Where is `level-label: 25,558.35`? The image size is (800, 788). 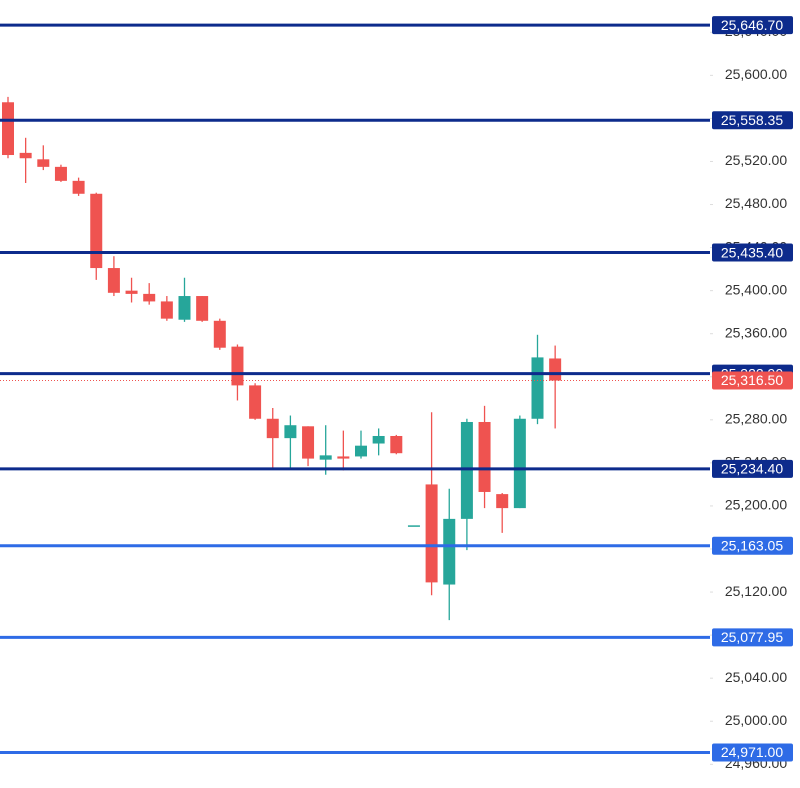
level-label: 25,558.35 is located at coordinates (752, 120).